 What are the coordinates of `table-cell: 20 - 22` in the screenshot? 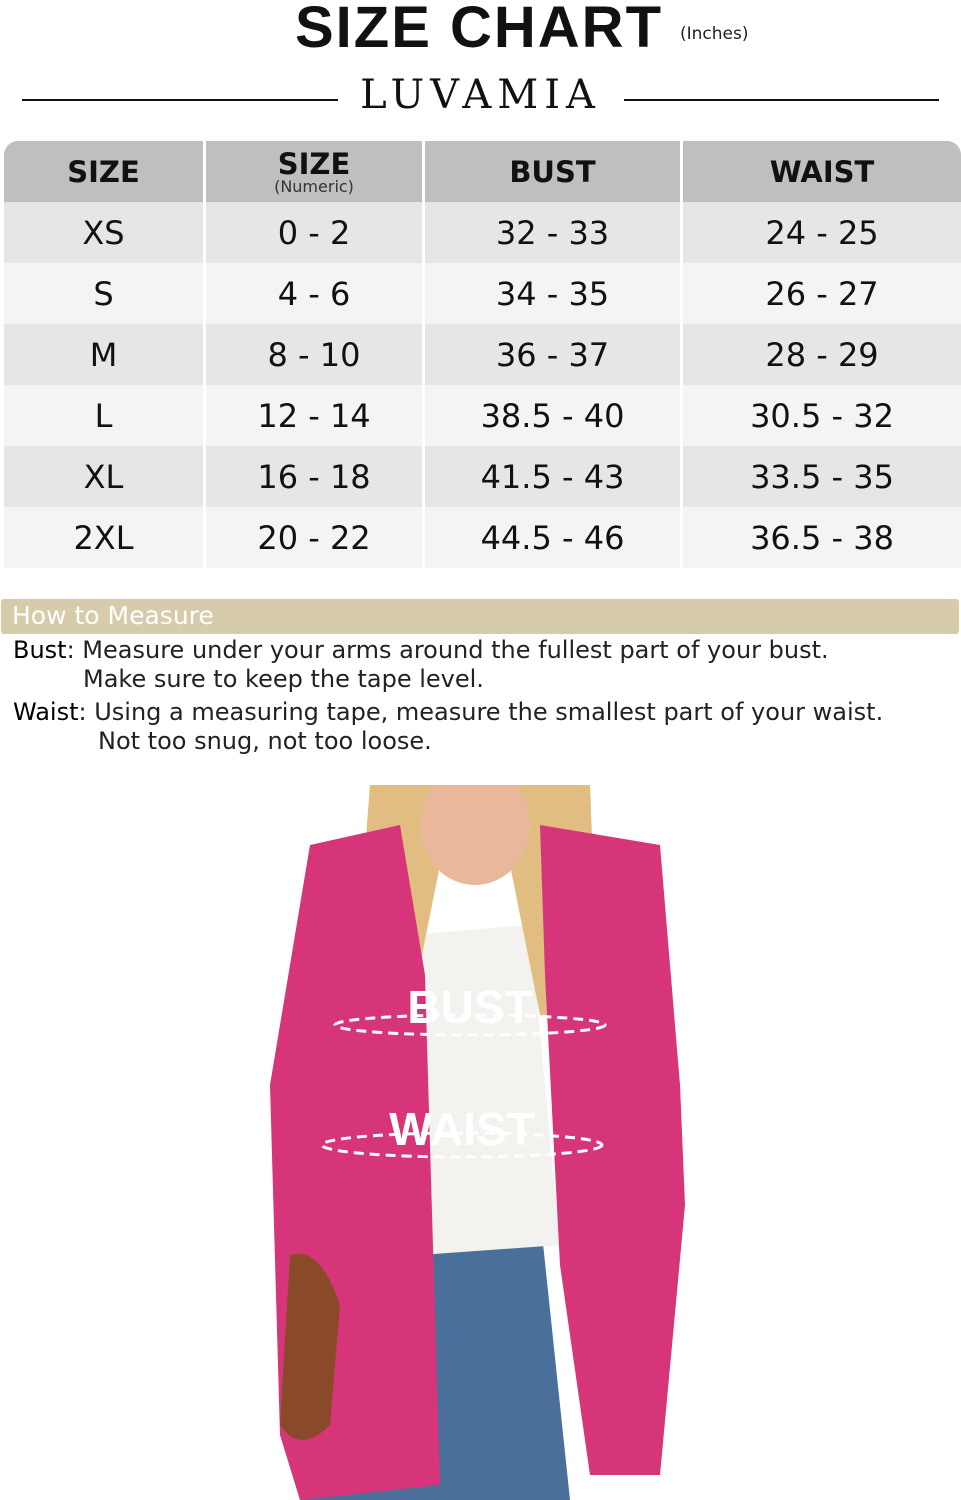 It's located at (314, 537).